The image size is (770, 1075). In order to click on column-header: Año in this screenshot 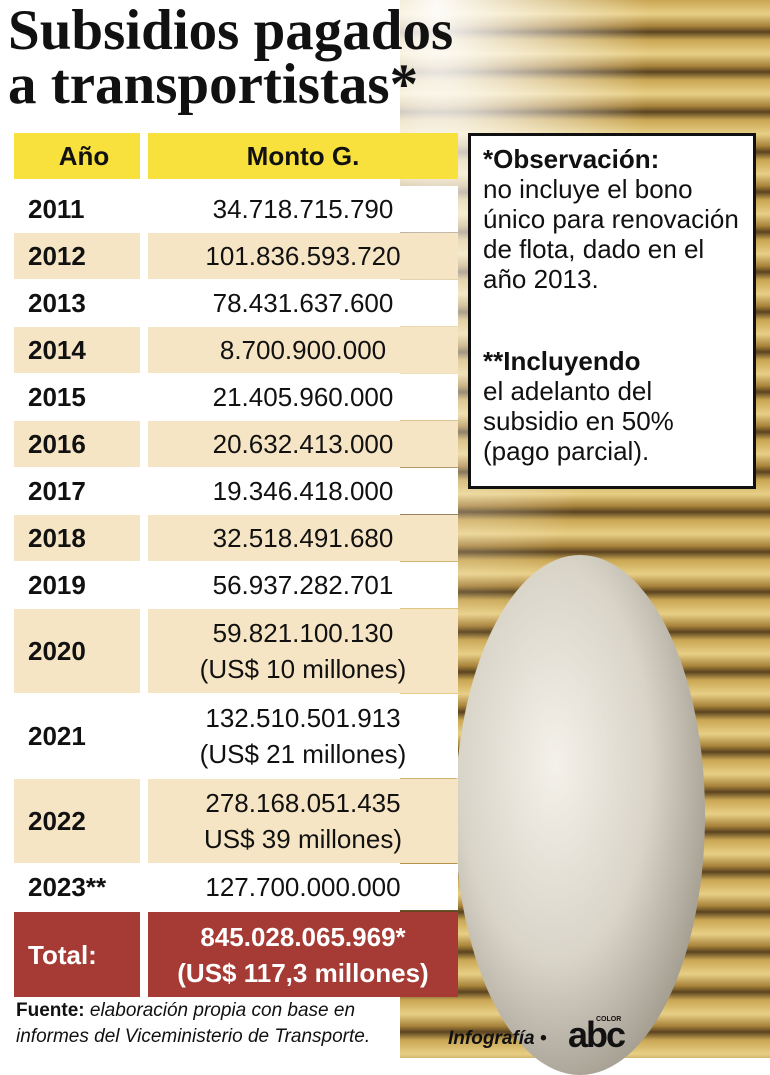, I will do `click(77, 156)`.